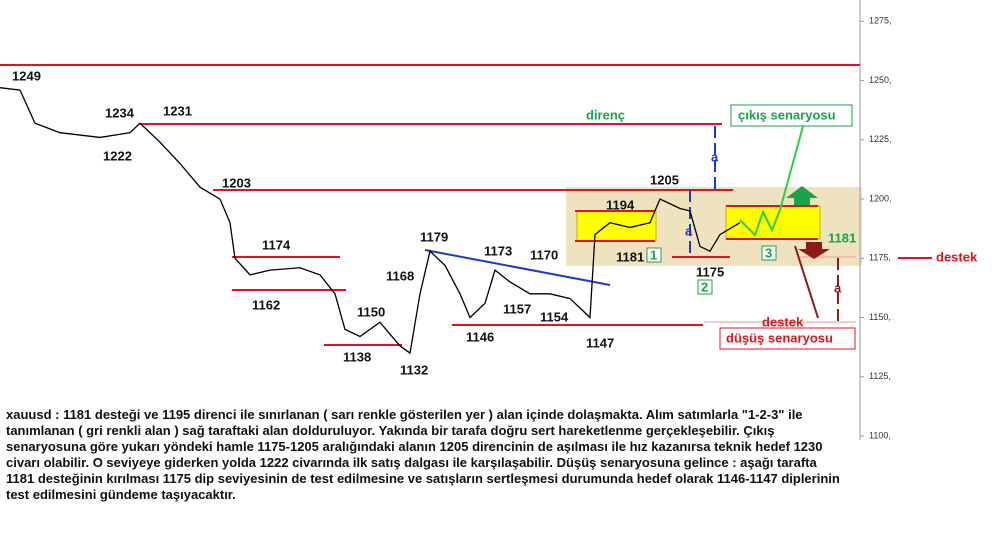 Image resolution: width=1000 pixels, height=534 pixels. Describe the element at coordinates (117, 155) in the screenshot. I see `label: 1222` at that location.